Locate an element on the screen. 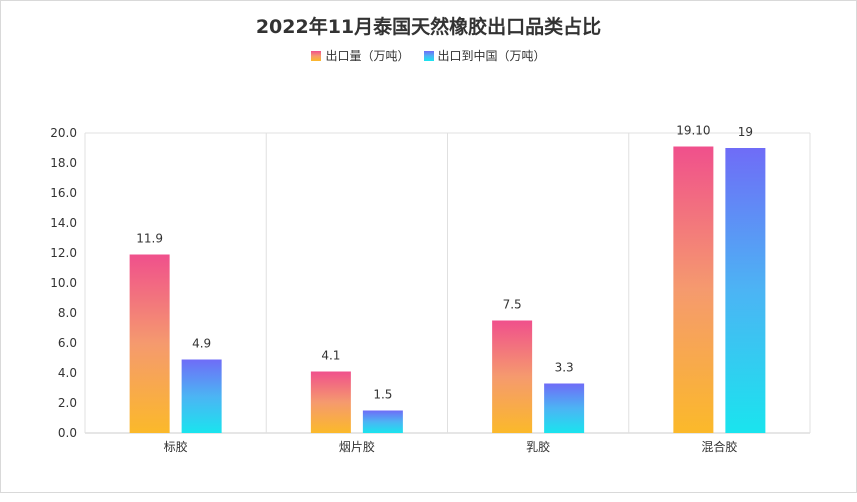  y-tick-label: 6.0 is located at coordinates (67, 343).